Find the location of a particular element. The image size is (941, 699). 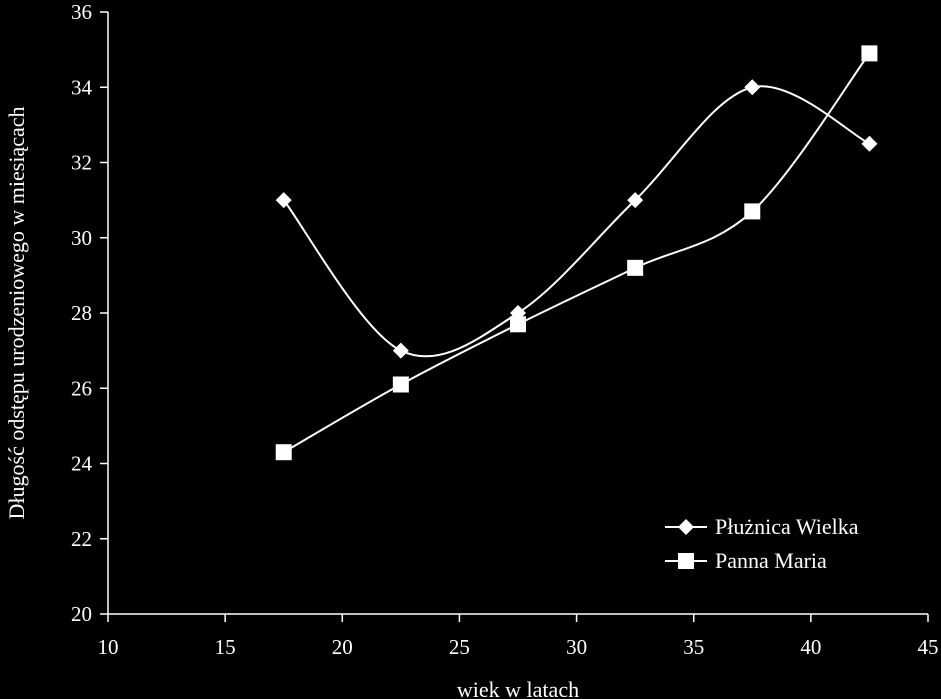

y-tick-label: 26 is located at coordinates (81, 388).